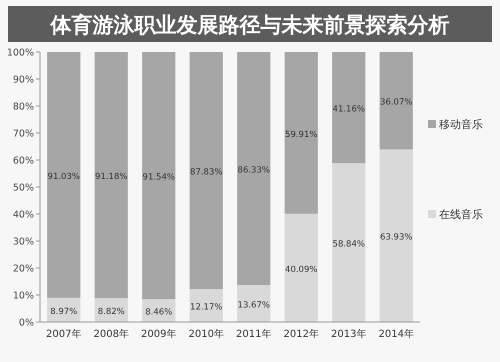  What do you see at coordinates (396, 334) in the screenshot?
I see `x-tick-label: 2014年` at bounding box center [396, 334].